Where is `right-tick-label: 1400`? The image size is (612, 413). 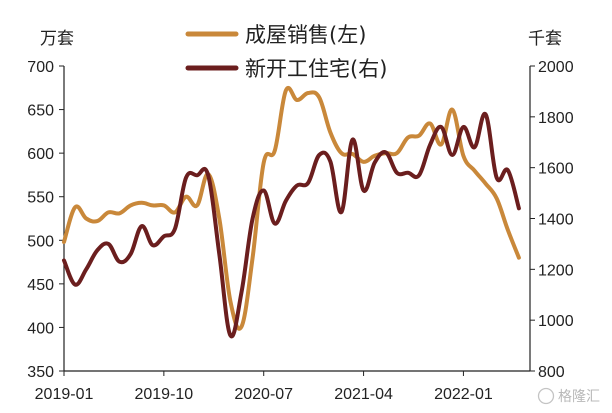 right-tick-label: 1400 is located at coordinates (556, 220).